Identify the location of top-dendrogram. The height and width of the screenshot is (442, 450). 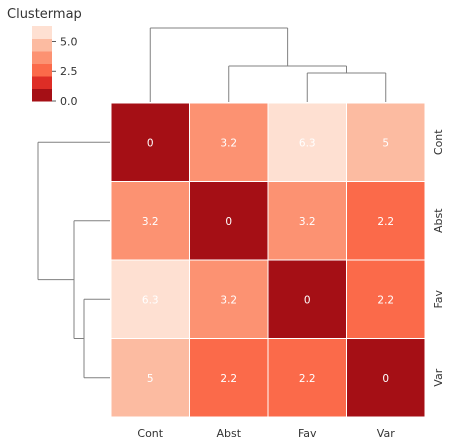
(268, 64).